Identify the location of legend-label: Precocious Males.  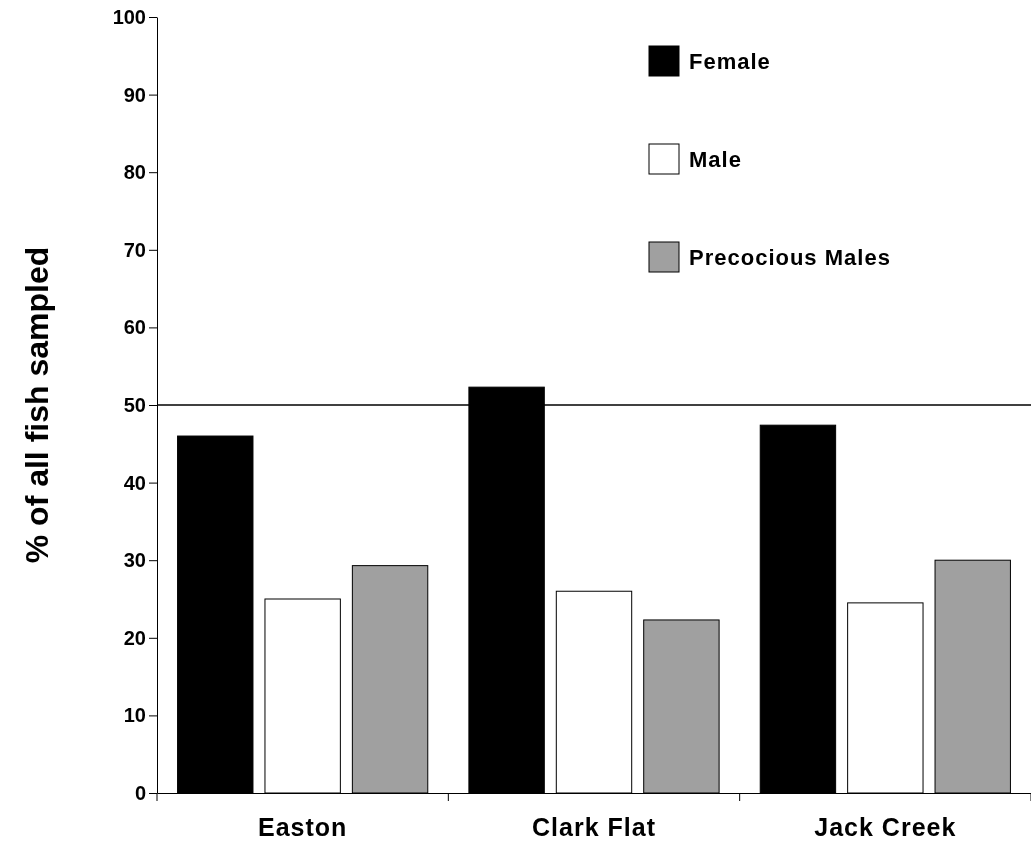
(790, 257).